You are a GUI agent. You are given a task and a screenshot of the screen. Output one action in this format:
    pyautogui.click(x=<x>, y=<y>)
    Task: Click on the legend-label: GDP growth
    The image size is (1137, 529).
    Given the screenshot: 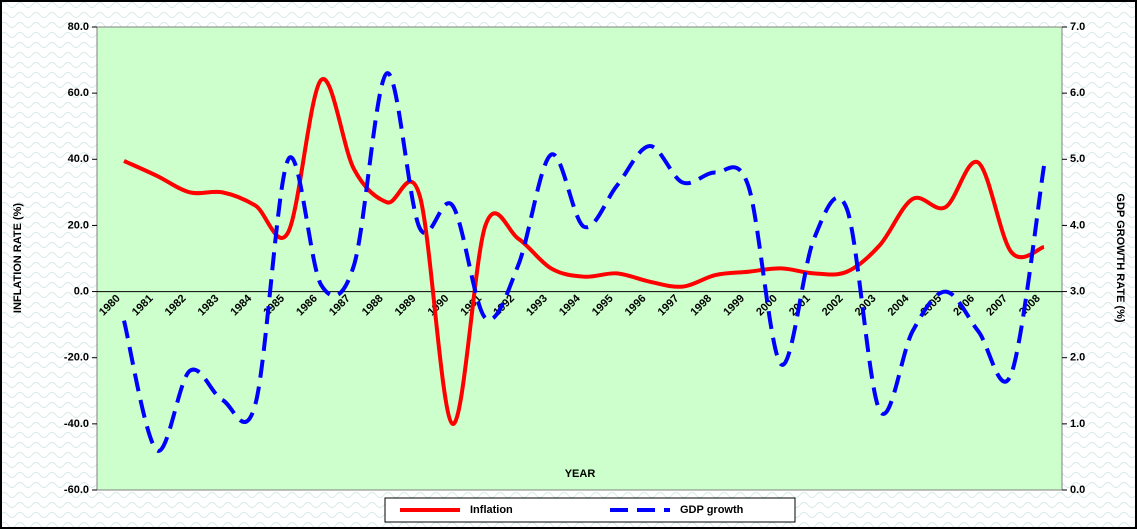 What is the action you would take?
    pyautogui.click(x=712, y=510)
    